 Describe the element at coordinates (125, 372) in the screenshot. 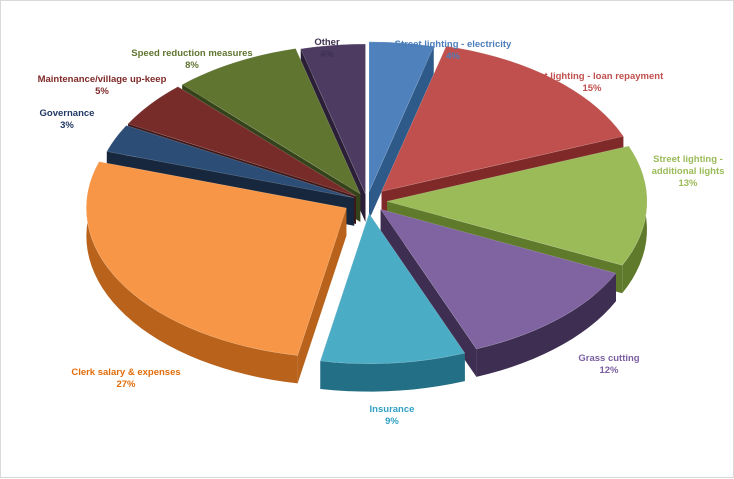

I see `slice-name-5-0: Clerk salary & expenses` at that location.